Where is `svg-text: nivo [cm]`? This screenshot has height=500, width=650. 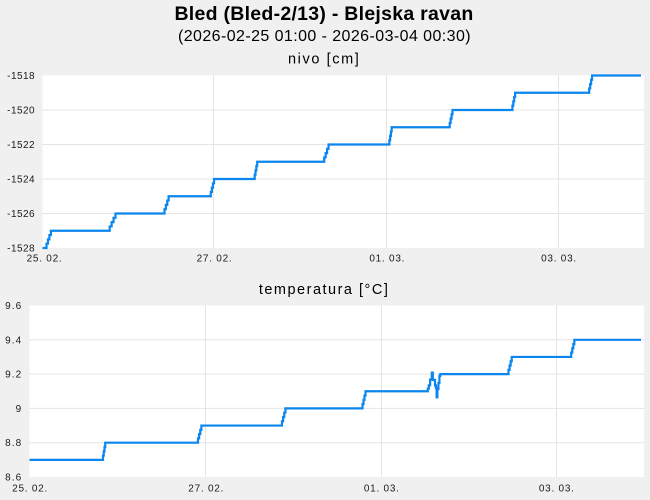
svg-text: nivo [cm] is located at coordinates (324, 60).